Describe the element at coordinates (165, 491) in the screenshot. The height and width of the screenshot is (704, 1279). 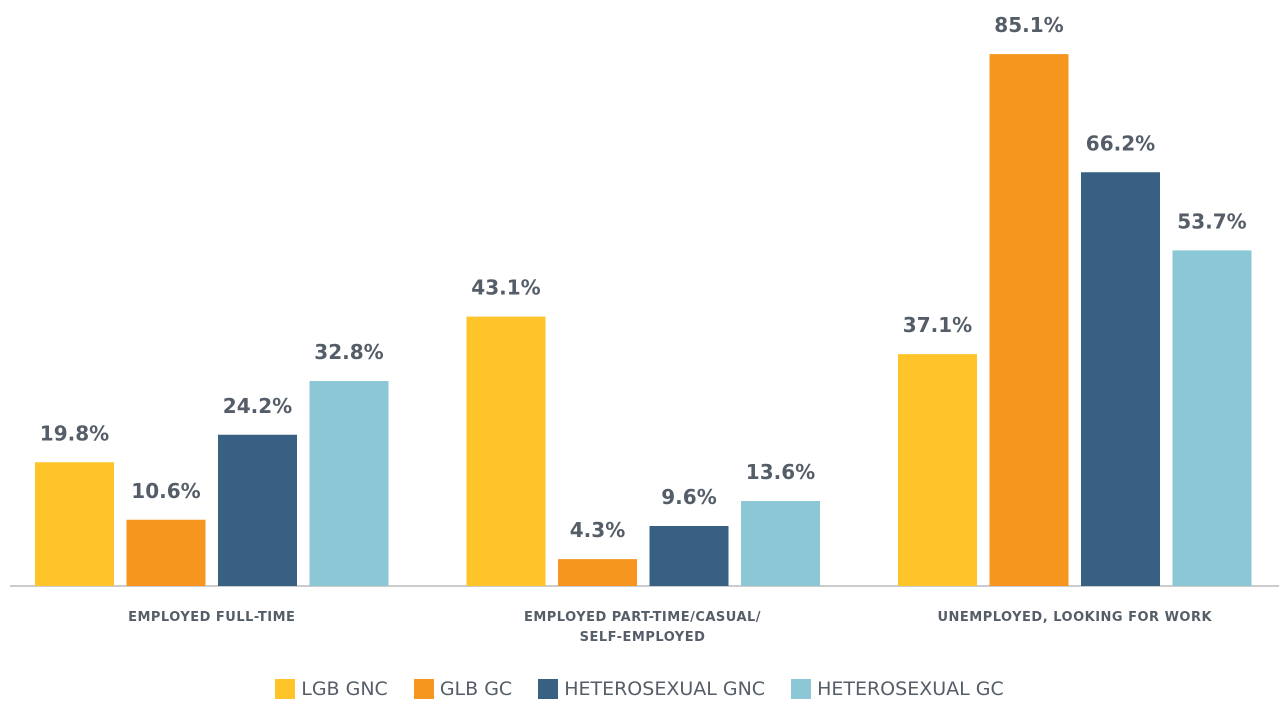
I see `value-label: 10.6%` at that location.